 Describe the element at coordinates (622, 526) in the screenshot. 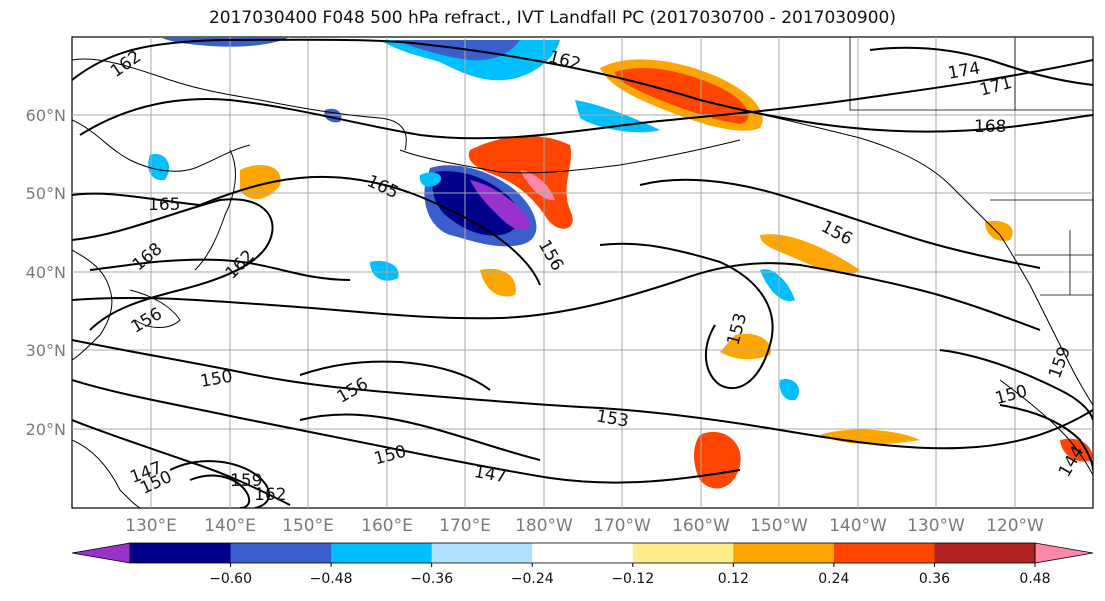

I see `lon-label: 170°W` at that location.